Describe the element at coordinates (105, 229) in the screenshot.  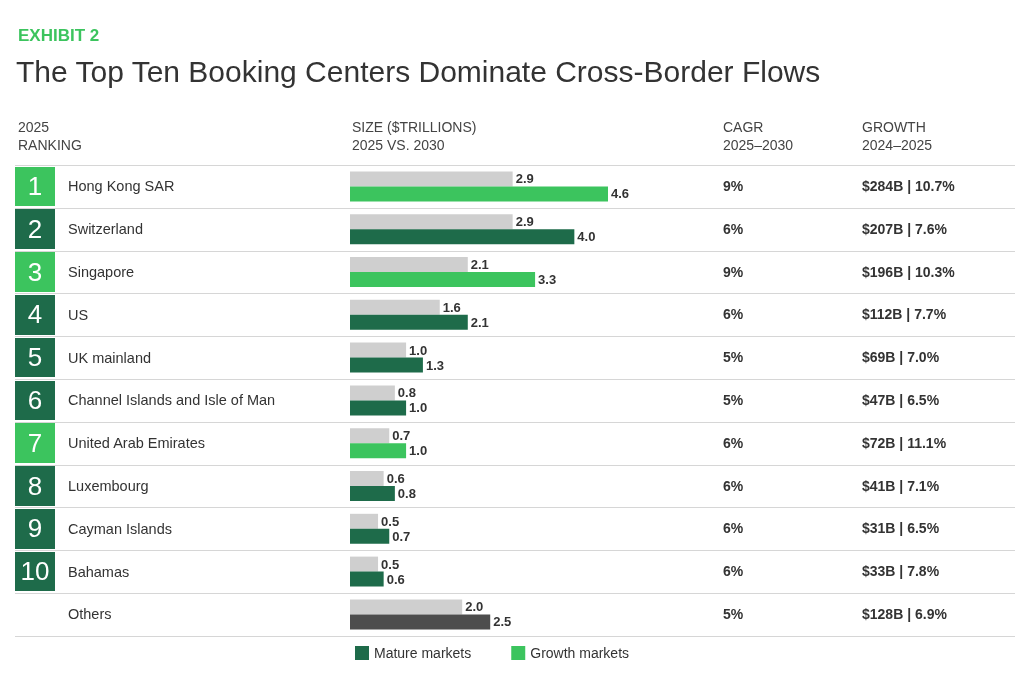
I see `y-tick-label: Switzerland` at that location.